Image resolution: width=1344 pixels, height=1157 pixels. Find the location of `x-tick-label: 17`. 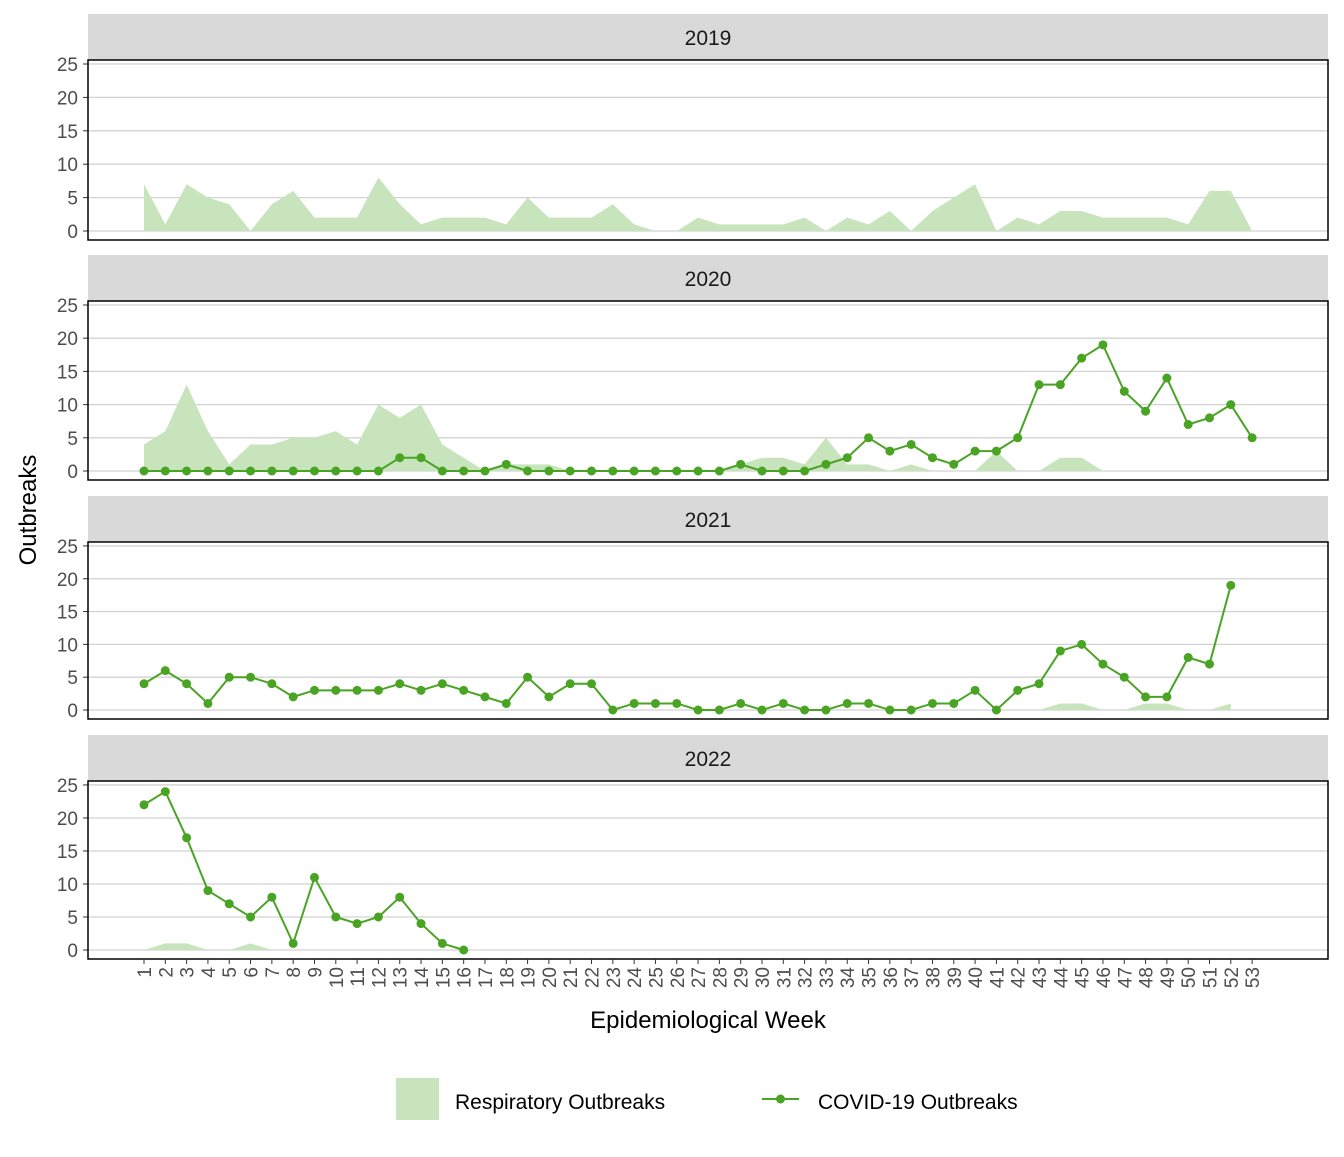

x-tick-label: 17 is located at coordinates (486, 977).